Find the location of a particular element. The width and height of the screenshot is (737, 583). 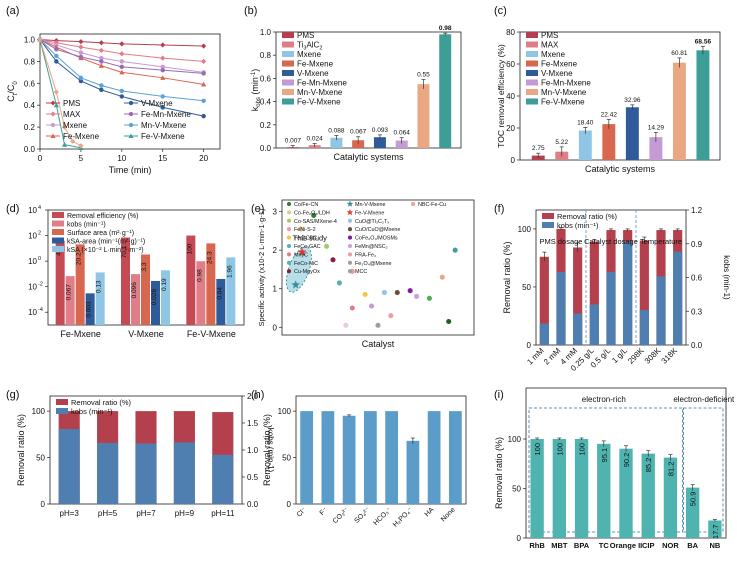

bar-Fe-V-Mxene is located at coordinates (703, 105).